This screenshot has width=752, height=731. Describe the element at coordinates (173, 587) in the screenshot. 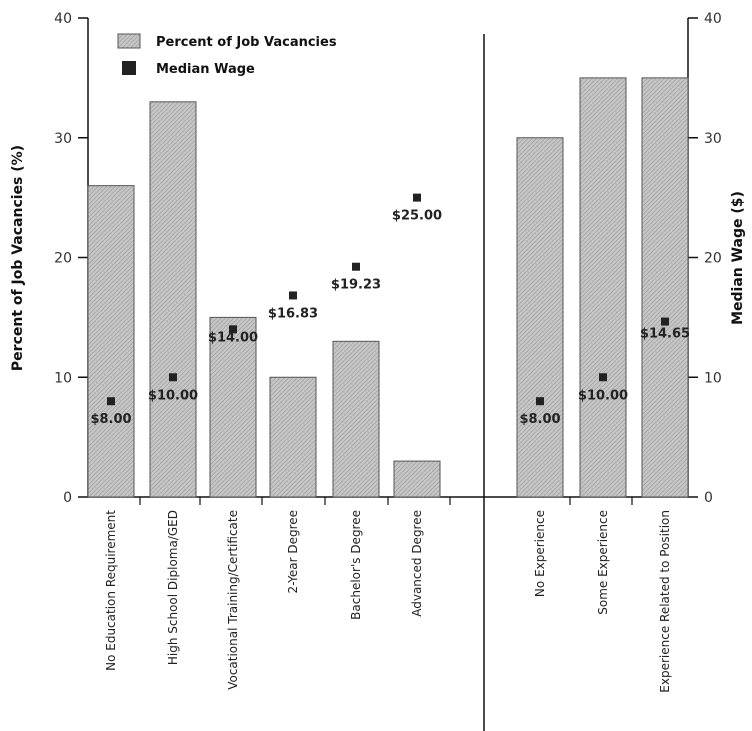

I see `category-label-1: High School Diploma/GED` at that location.